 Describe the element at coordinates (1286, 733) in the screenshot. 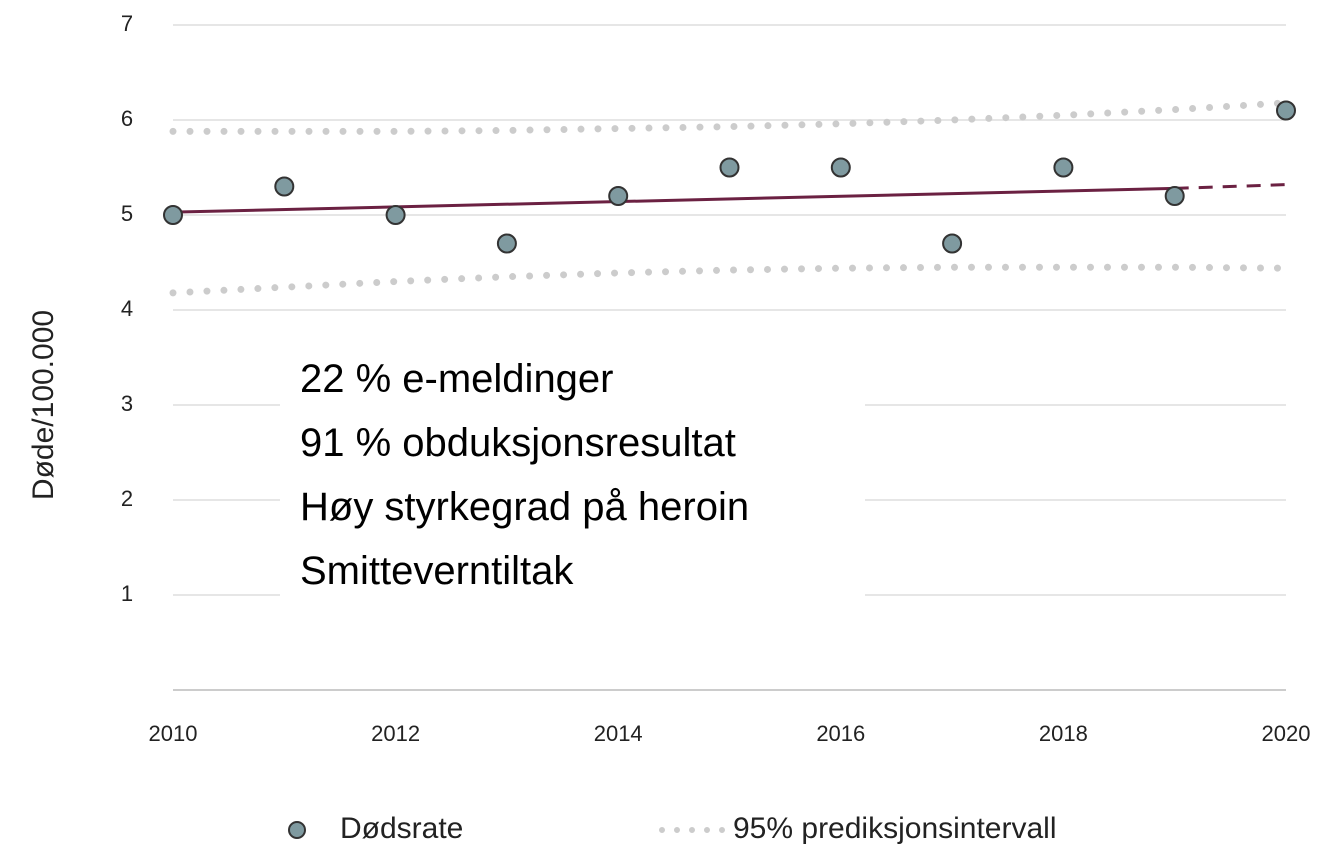

I see `x-tick-label: 2020` at that location.